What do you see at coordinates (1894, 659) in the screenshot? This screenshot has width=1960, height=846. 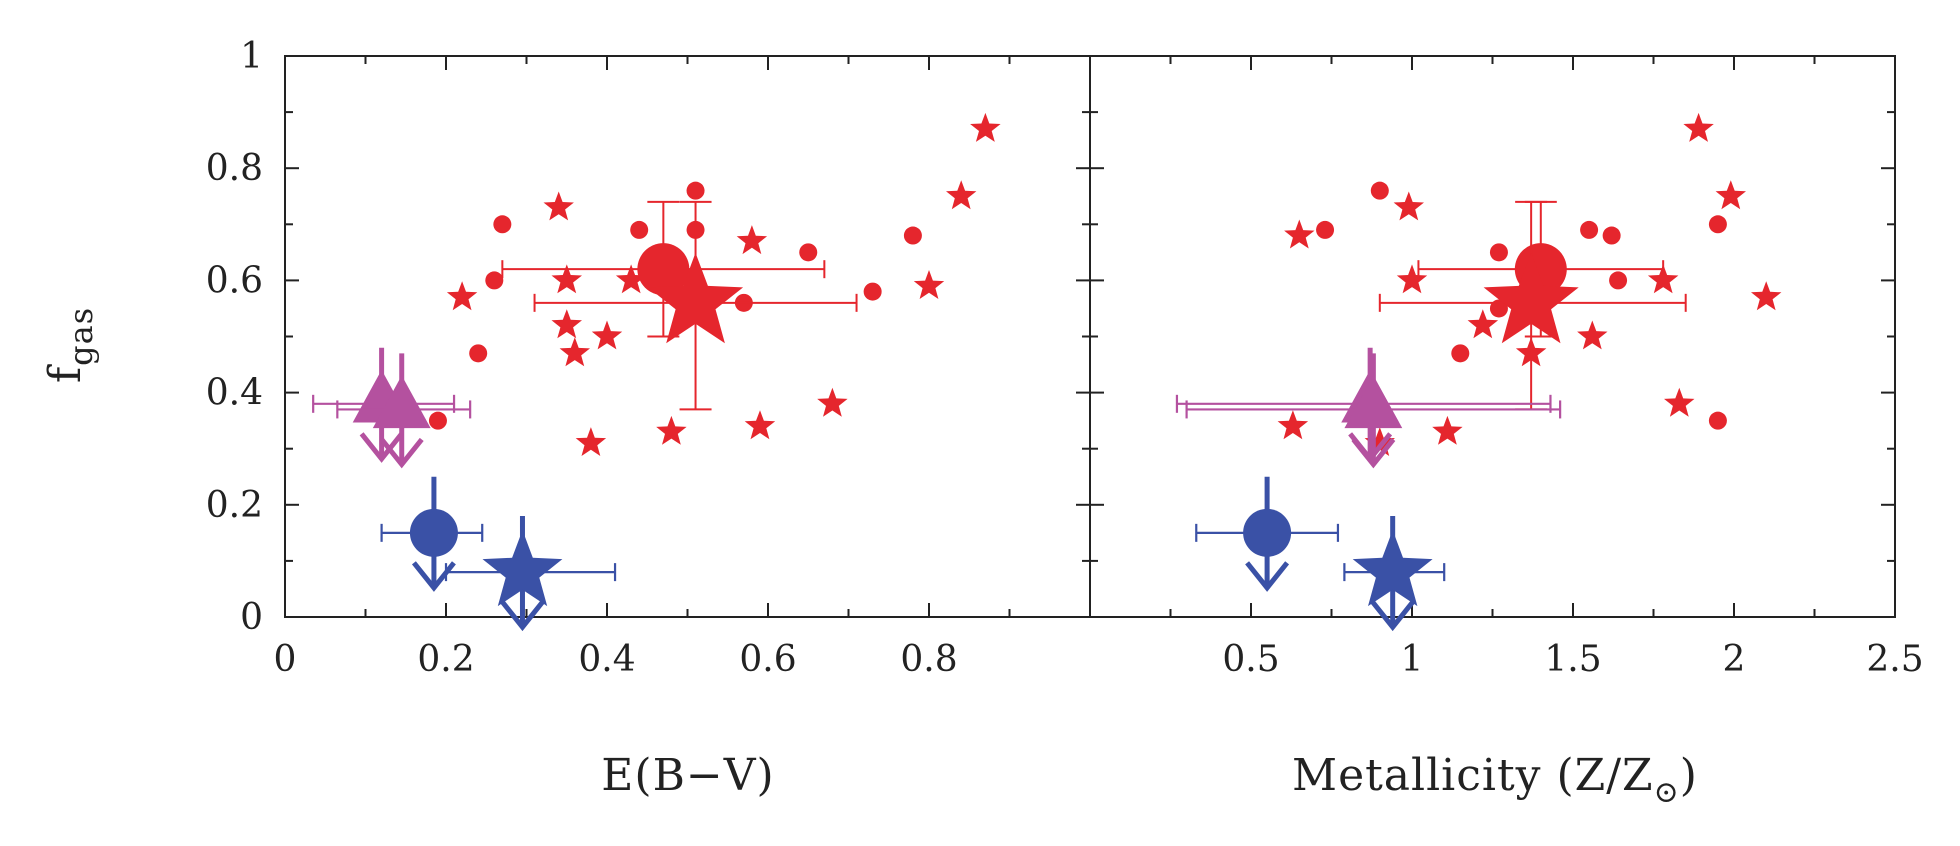 I see `x-tick-label: 2.5` at bounding box center [1894, 659].